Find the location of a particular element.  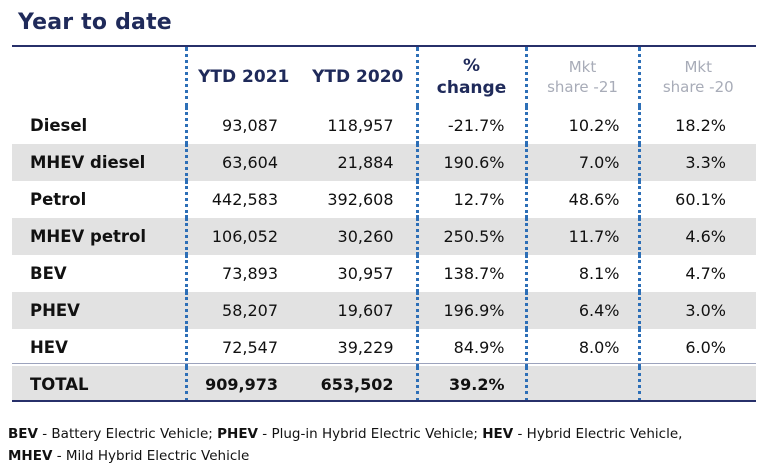

cell-mkt20: 4.6% is located at coordinates (696, 236).